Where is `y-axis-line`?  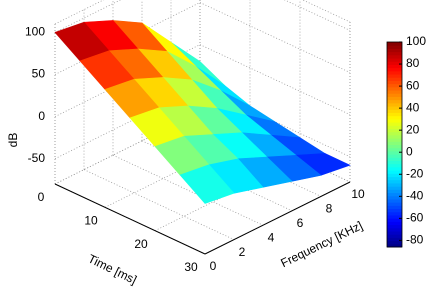 y-axis-line is located at coordinates (277, 218).